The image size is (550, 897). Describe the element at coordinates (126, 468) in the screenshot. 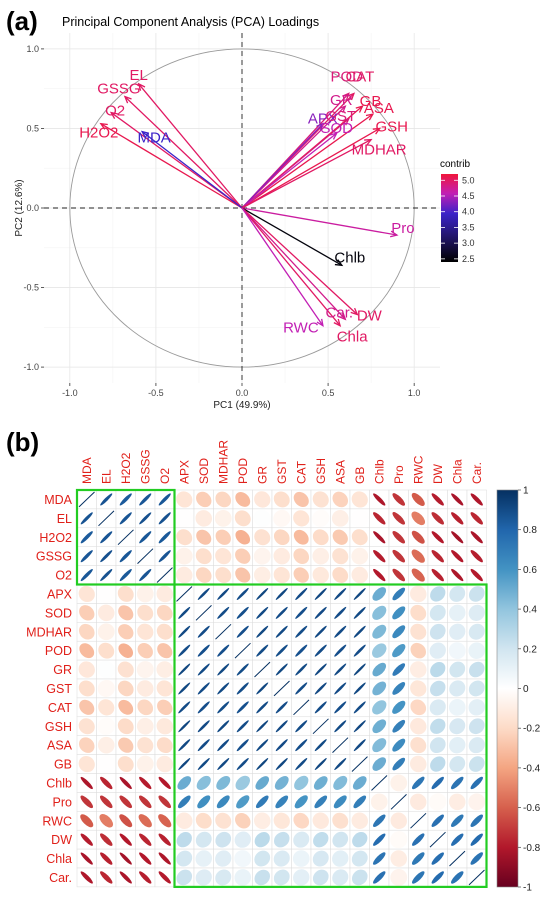

I see `column-label: H2O2` at that location.